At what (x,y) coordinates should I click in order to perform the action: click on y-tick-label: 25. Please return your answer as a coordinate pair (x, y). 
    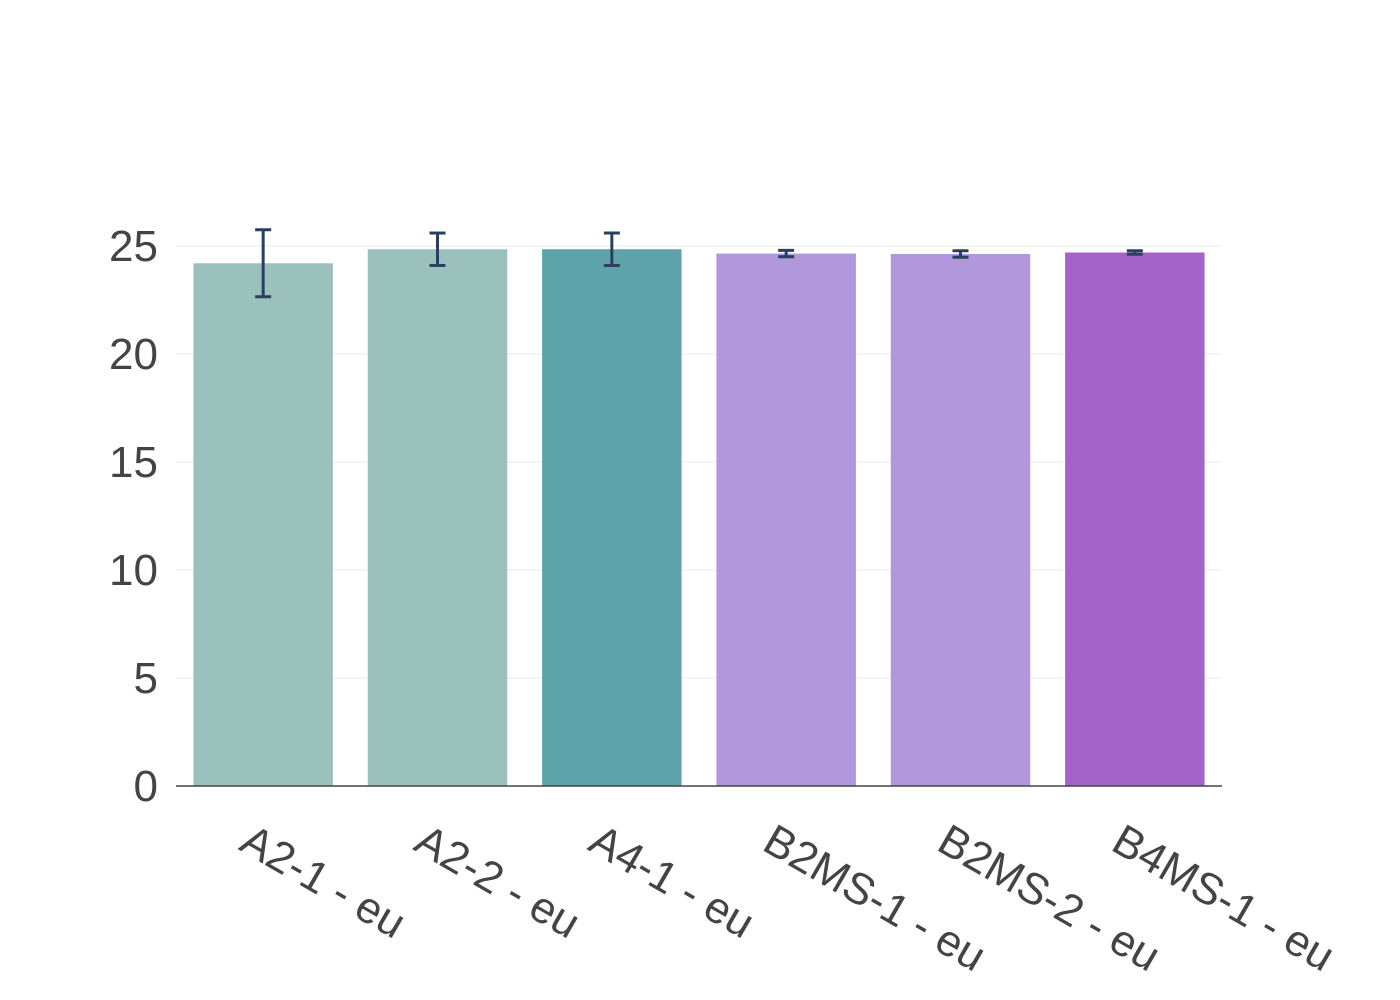
    Looking at the image, I should click on (133, 246).